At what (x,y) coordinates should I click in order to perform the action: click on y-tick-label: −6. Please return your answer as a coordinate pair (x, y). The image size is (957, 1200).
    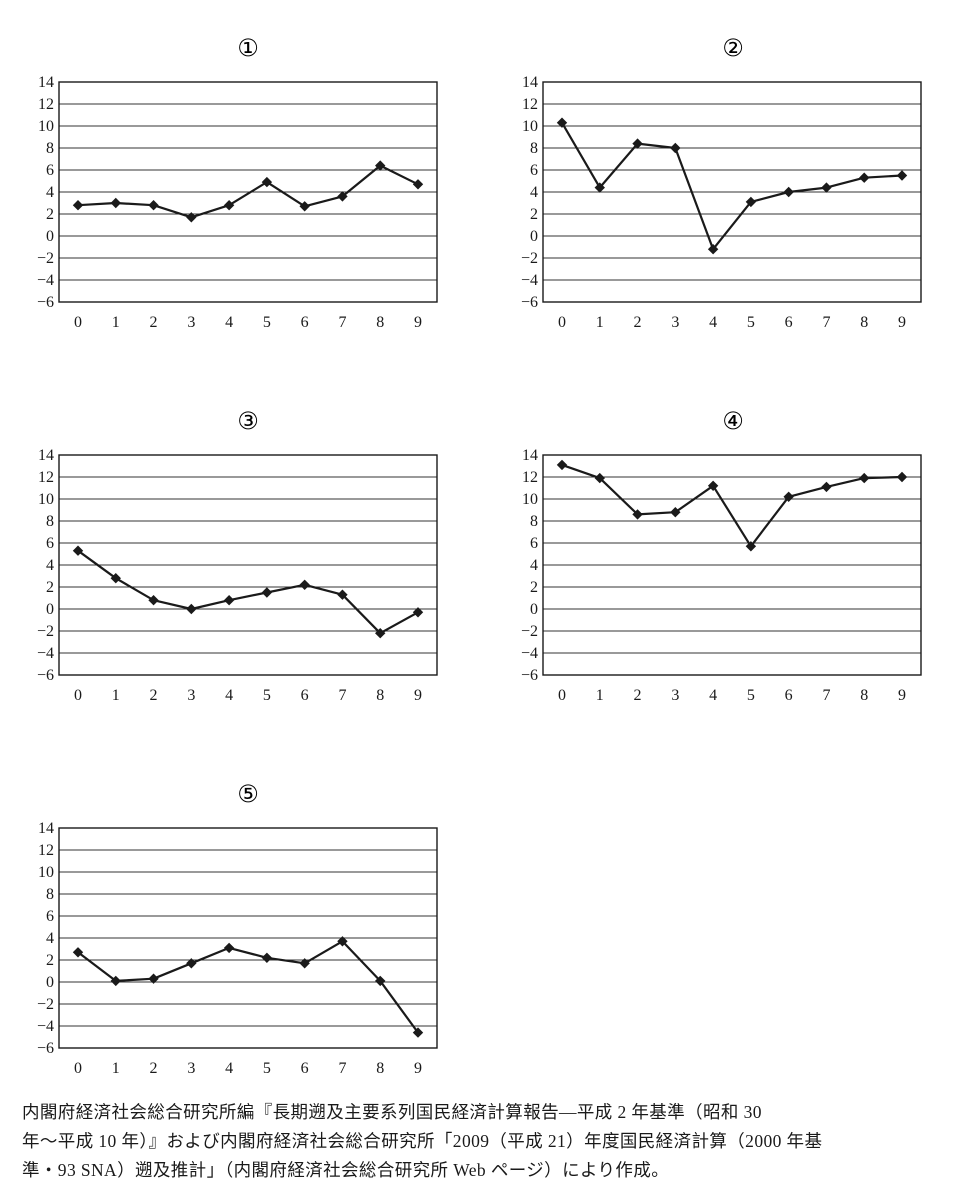
    Looking at the image, I should click on (529, 302).